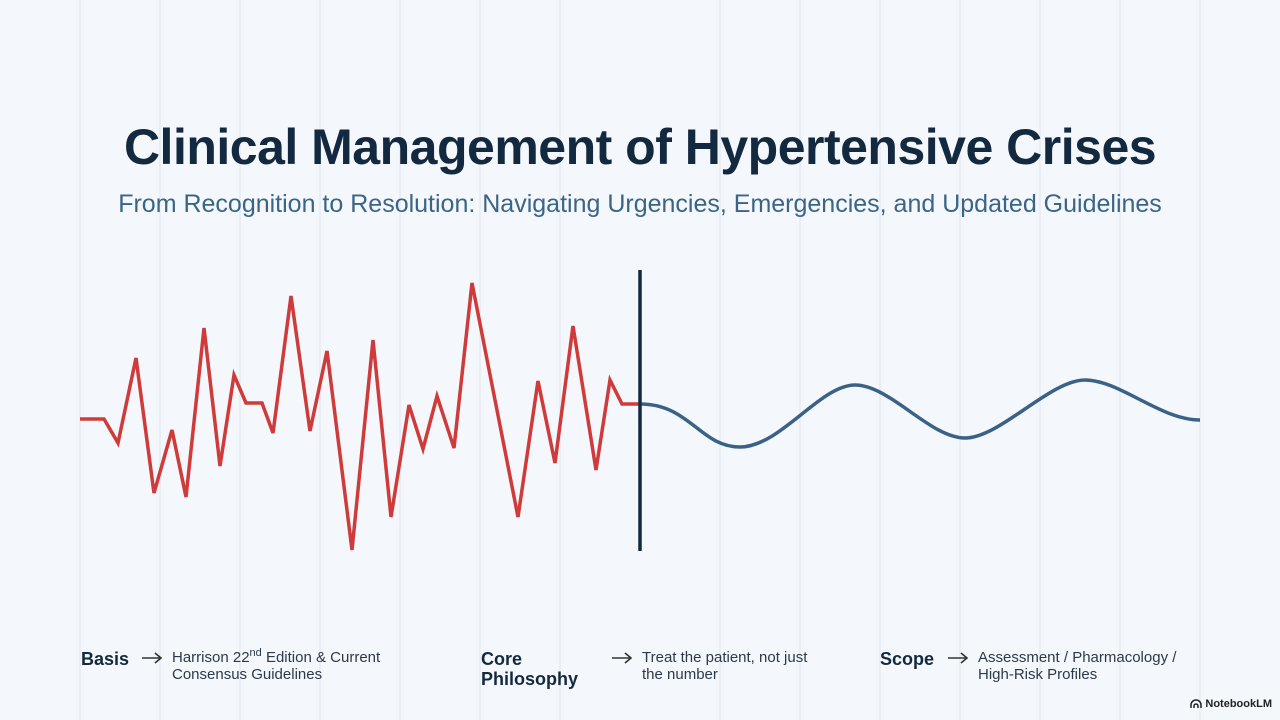 The image size is (1280, 720). What do you see at coordinates (907, 659) in the screenshot?
I see `item-label: Scope` at bounding box center [907, 659].